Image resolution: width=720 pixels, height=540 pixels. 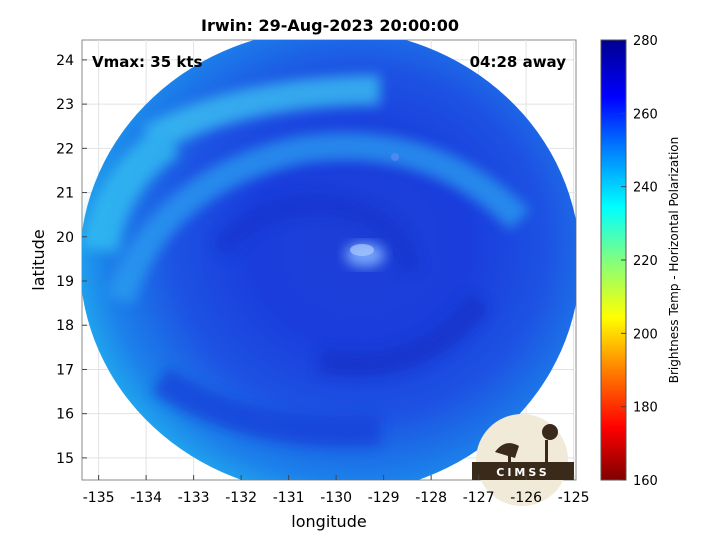 What do you see at coordinates (522, 472) in the screenshot?
I see `cimss-logo-text: CIMSS` at bounding box center [522, 472].